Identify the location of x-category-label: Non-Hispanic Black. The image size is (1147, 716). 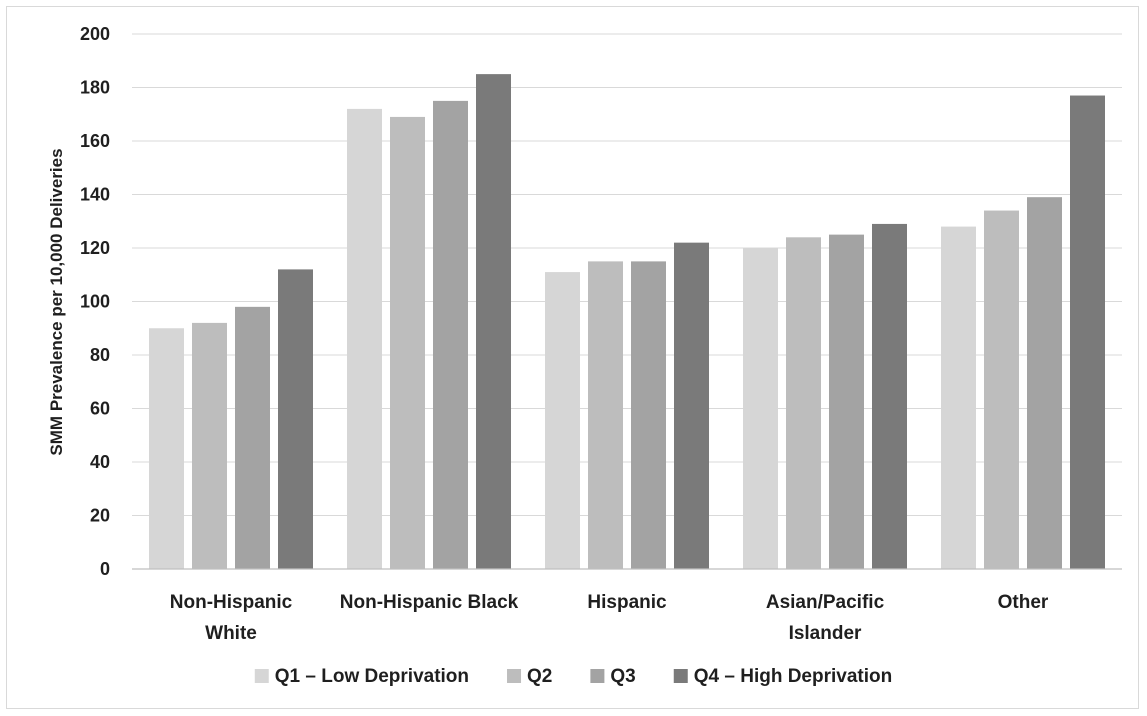
(429, 602).